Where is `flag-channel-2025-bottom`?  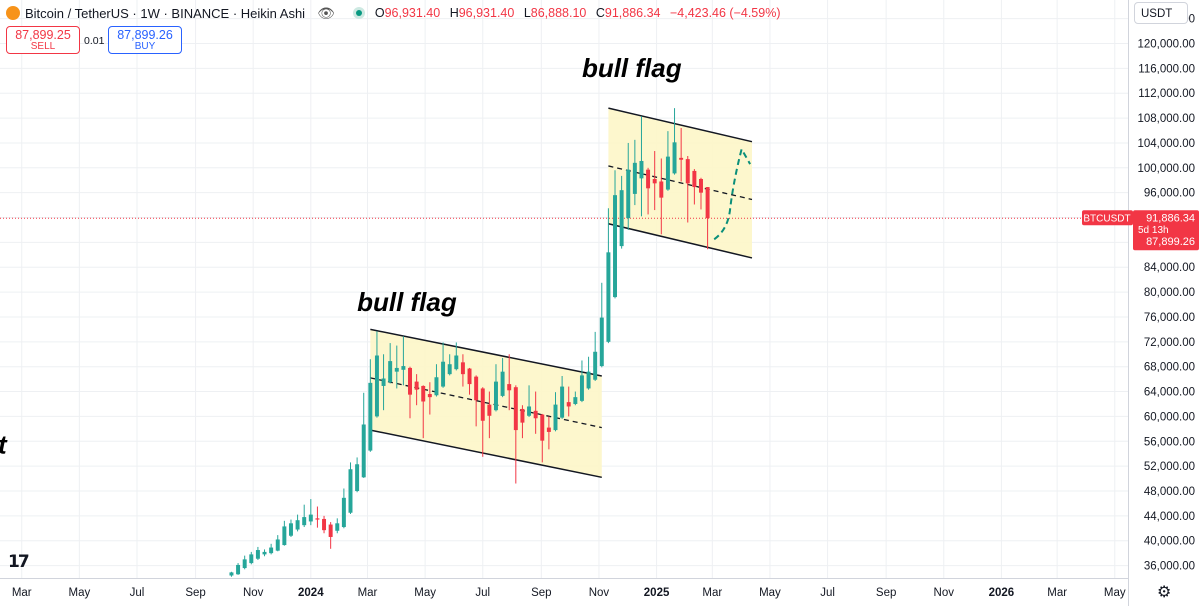 flag-channel-2025-bottom is located at coordinates (680, 241).